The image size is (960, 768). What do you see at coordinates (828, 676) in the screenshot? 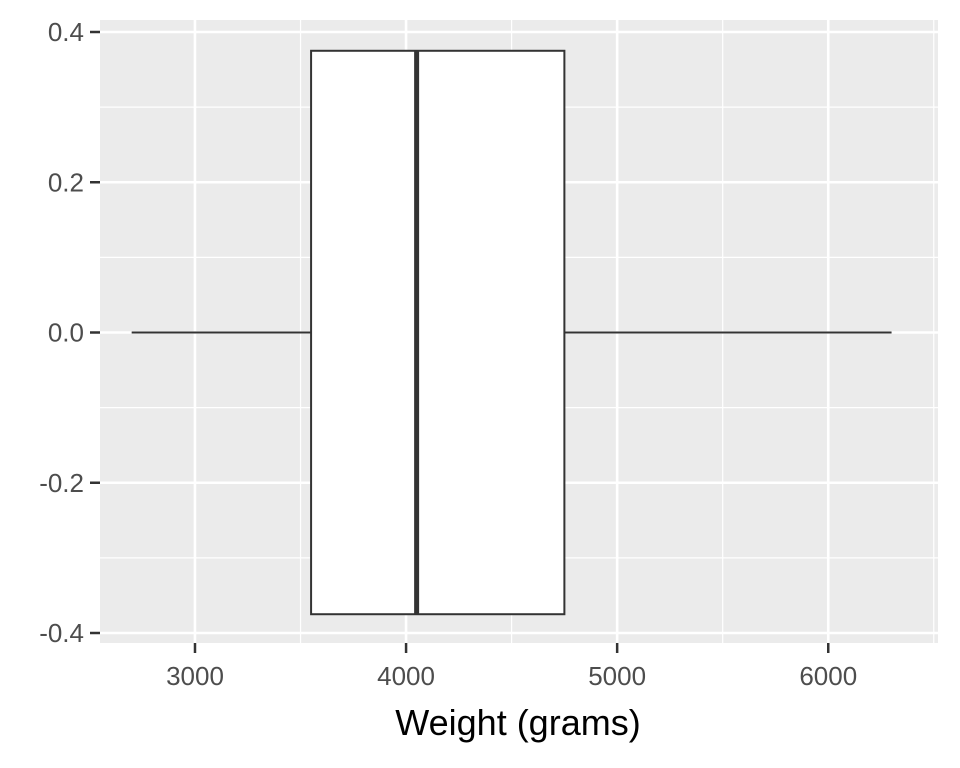
I see `x-tick-label: 6000` at bounding box center [828, 676].